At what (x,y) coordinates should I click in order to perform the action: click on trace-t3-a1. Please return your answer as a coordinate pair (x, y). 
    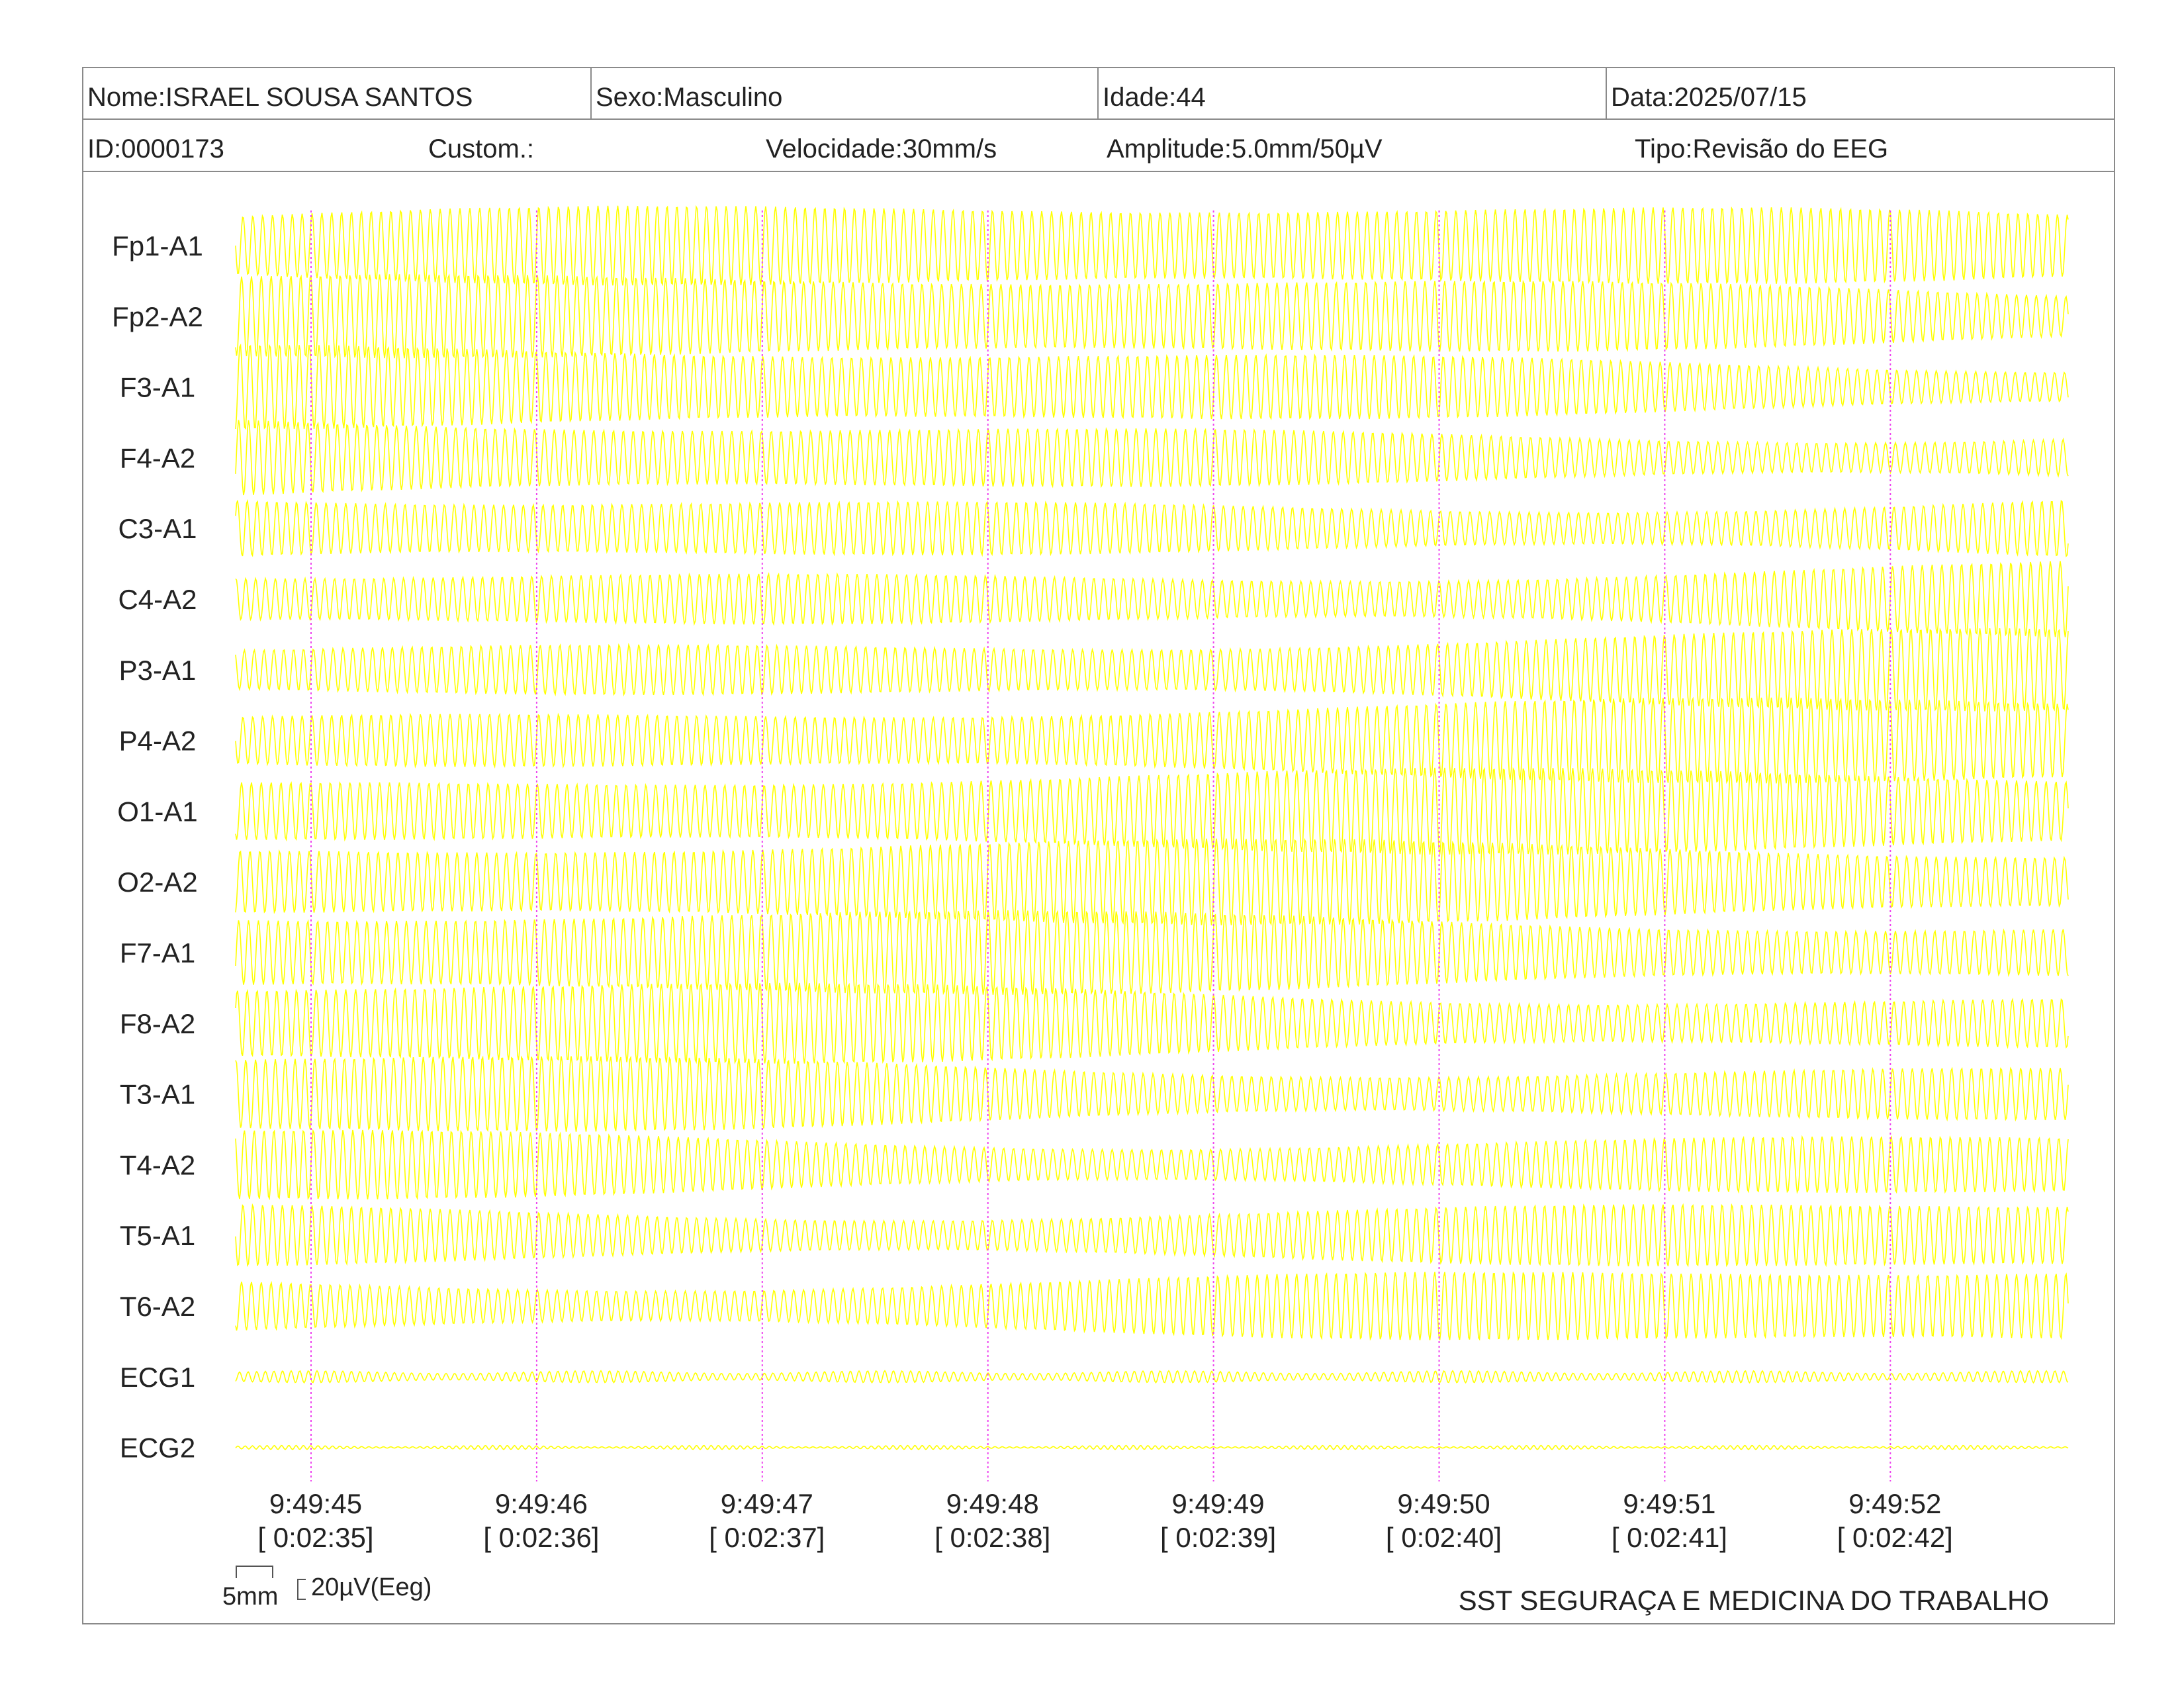
    Looking at the image, I should click on (1152, 1094).